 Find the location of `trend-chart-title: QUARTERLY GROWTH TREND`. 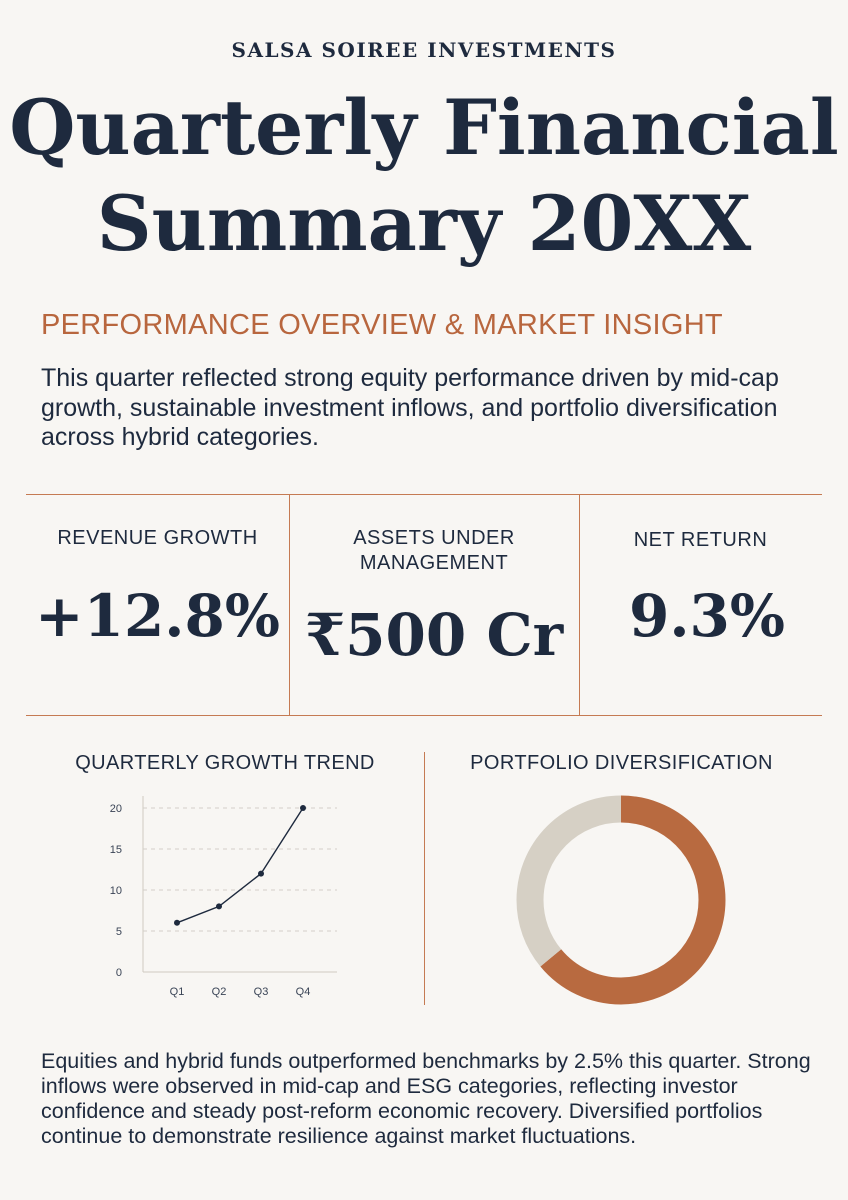

trend-chart-title: QUARTERLY GROWTH TREND is located at coordinates (225, 763).